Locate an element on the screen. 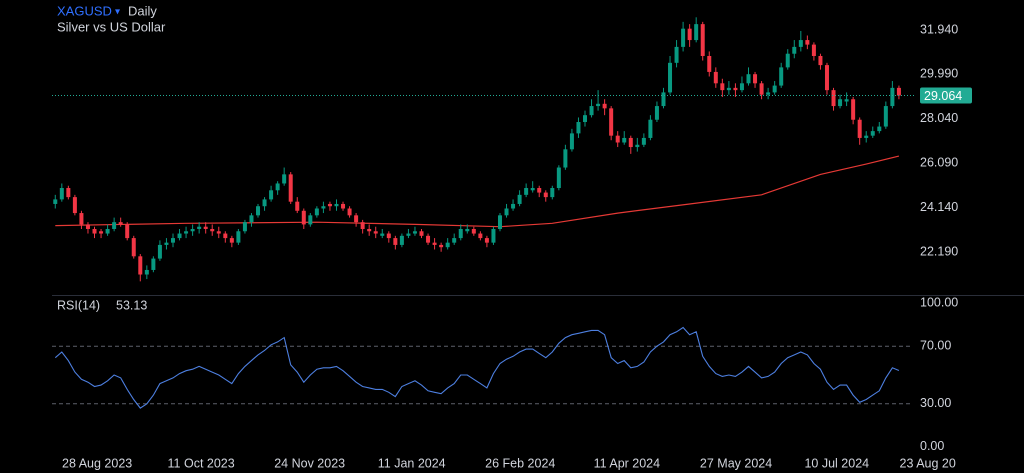  x-tick-label: 28 Aug 2023 is located at coordinates (97, 463).